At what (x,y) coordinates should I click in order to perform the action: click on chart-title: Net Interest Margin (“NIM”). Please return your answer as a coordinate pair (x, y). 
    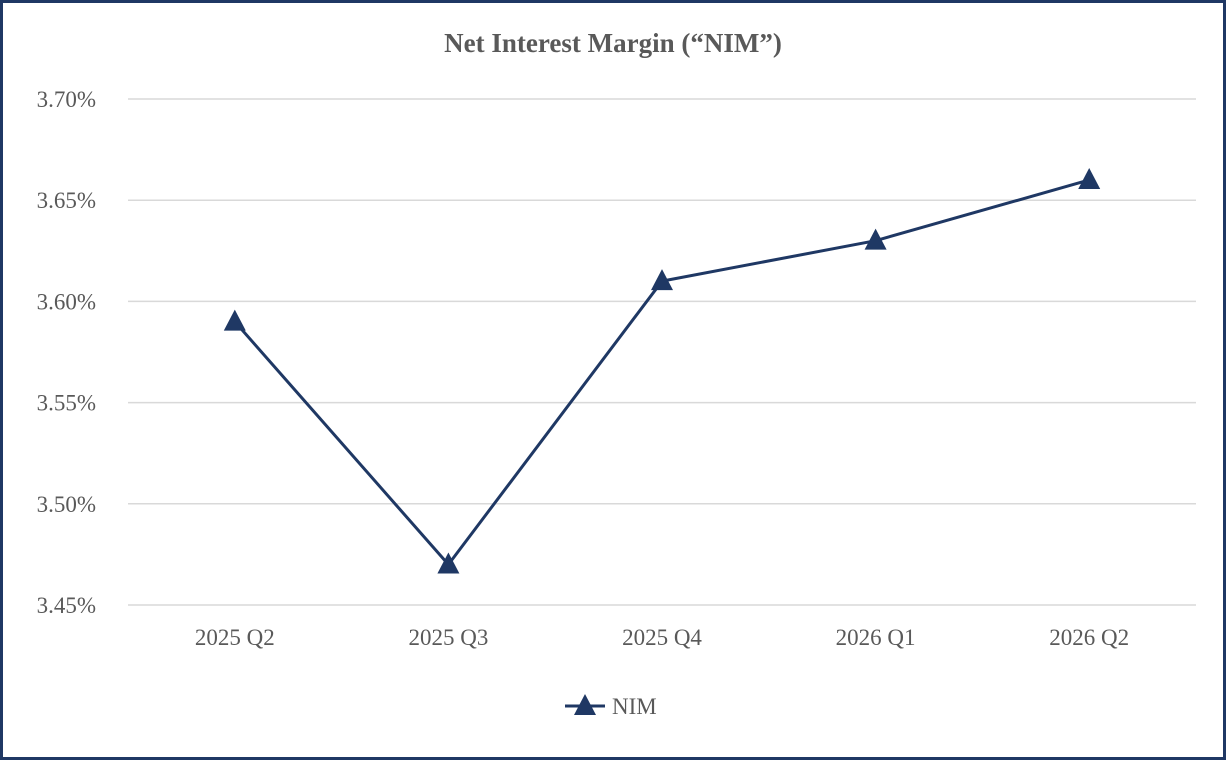
    Looking at the image, I should click on (613, 43).